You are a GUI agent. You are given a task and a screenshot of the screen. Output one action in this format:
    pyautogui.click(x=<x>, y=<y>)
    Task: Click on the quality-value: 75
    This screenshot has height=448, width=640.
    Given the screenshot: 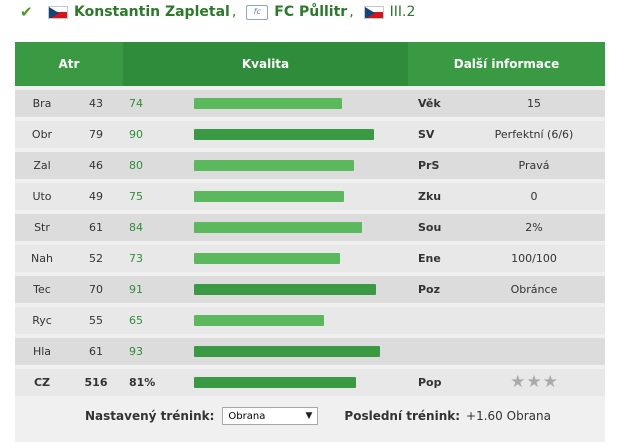 What is the action you would take?
    pyautogui.click(x=153, y=196)
    